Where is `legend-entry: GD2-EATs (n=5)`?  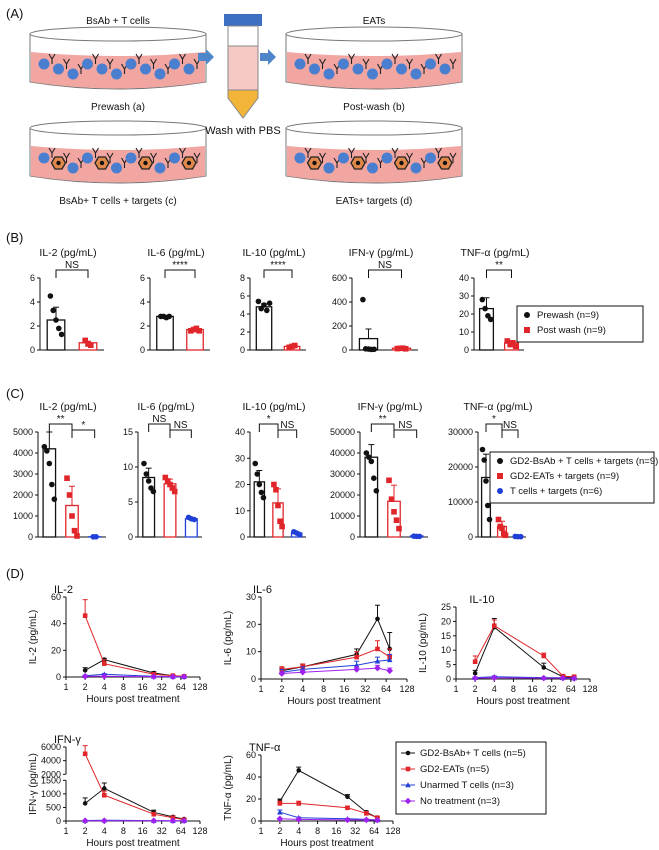 legend-entry: GD2-EATs (n=5) is located at coordinates (454, 769).